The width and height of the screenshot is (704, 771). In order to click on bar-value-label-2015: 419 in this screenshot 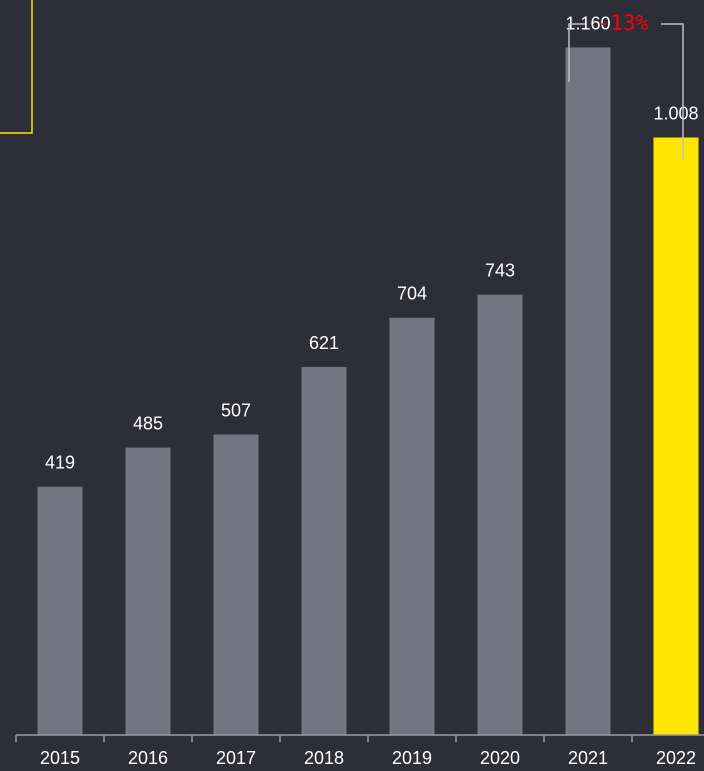, I will do `click(60, 463)`.